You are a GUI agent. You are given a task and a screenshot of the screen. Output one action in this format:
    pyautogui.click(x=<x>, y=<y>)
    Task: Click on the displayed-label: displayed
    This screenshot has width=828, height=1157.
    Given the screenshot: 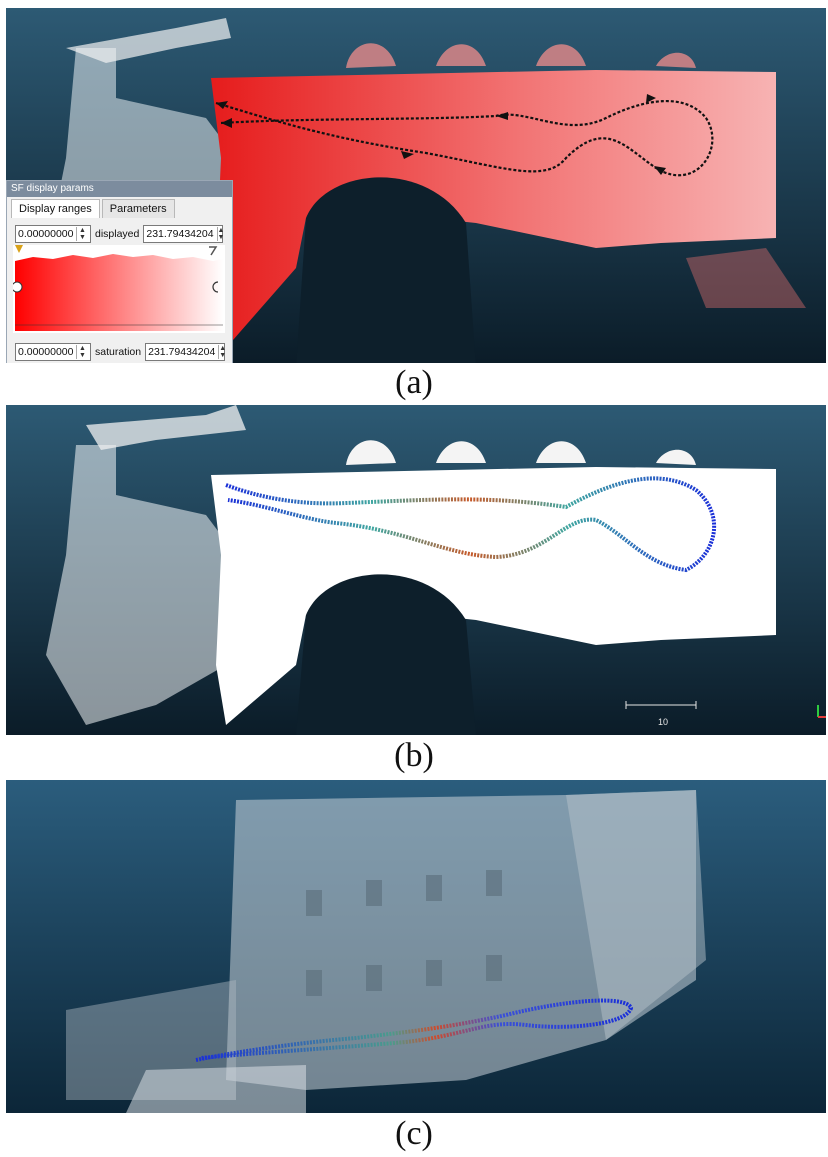 What is the action you would take?
    pyautogui.click(x=117, y=234)
    